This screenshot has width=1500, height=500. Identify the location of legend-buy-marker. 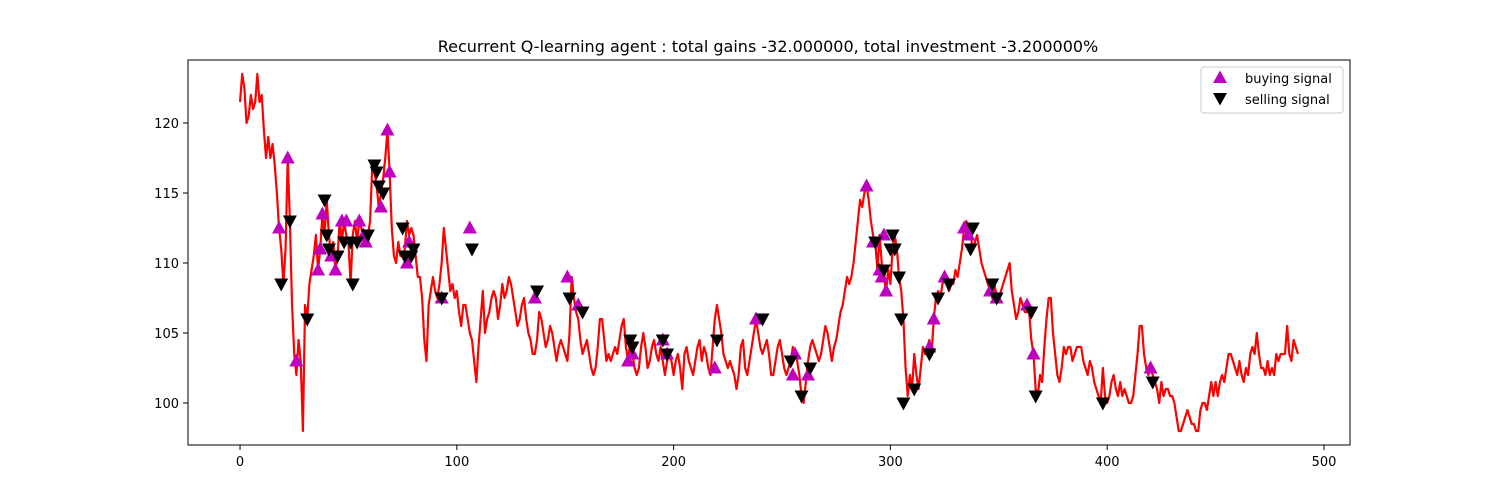
(1220, 76).